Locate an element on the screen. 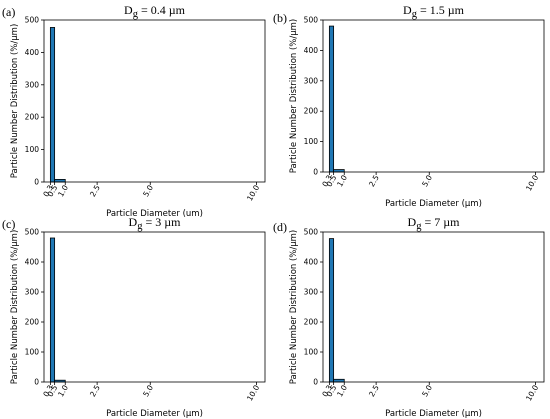 This screenshot has height=419, width=550. chart-title: Dg = 3 µm is located at coordinates (155, 223).